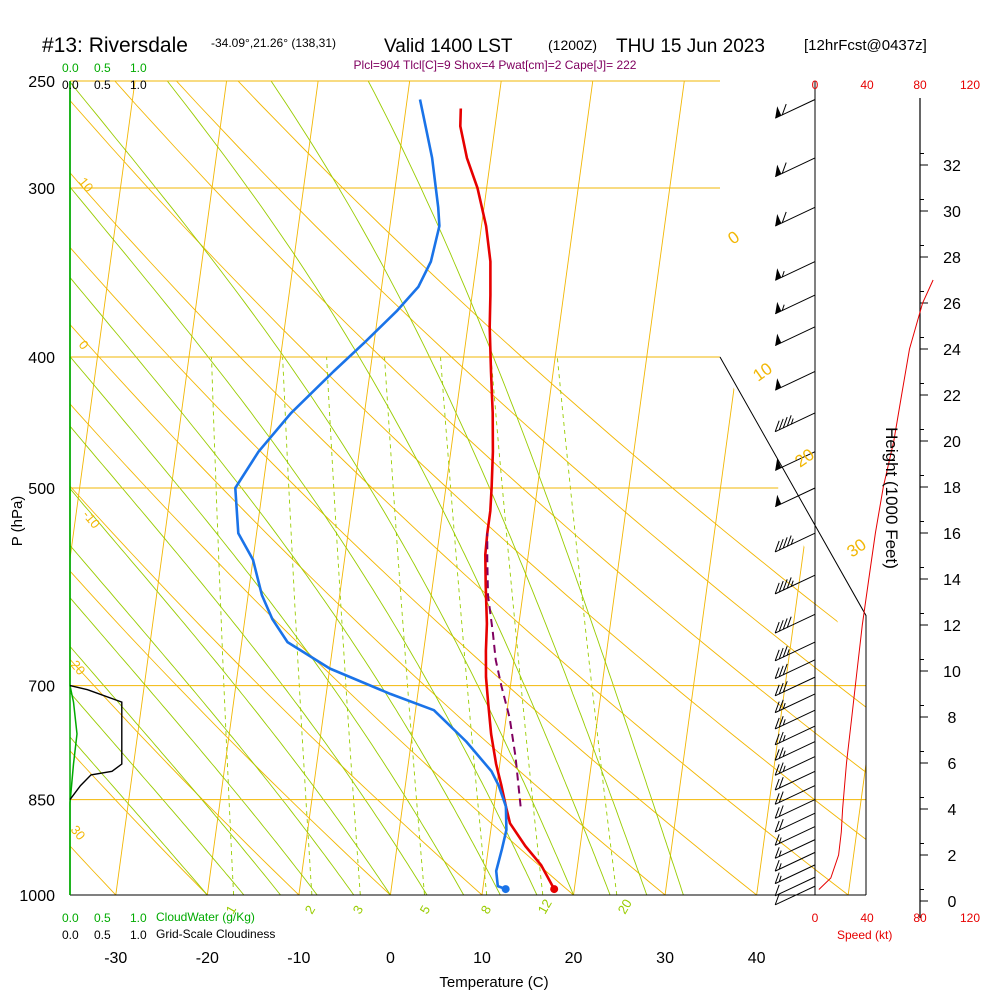 The width and height of the screenshot is (1000, 1000). I want to click on cloudwater-tick-label-top: 0.5, so click(102, 68).